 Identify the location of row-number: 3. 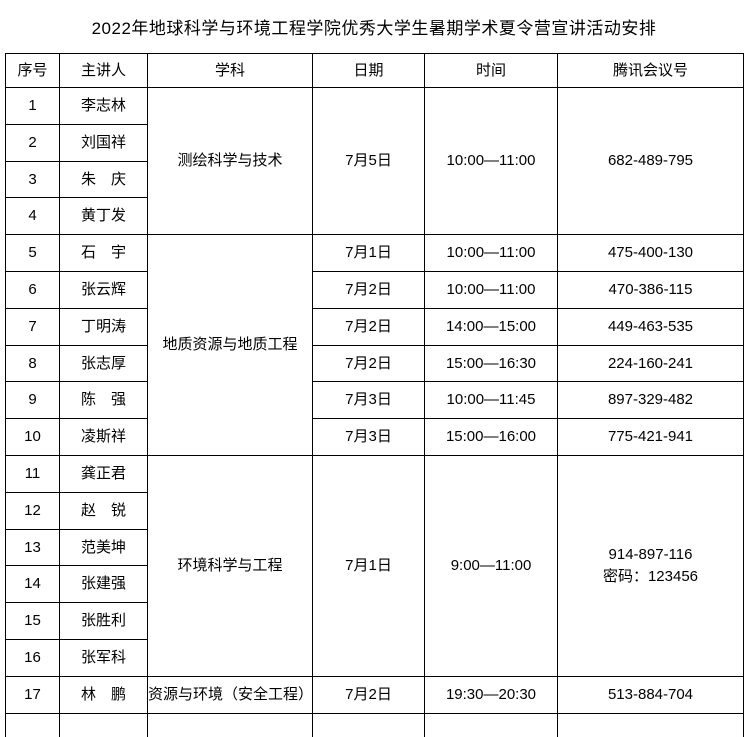
(32, 179).